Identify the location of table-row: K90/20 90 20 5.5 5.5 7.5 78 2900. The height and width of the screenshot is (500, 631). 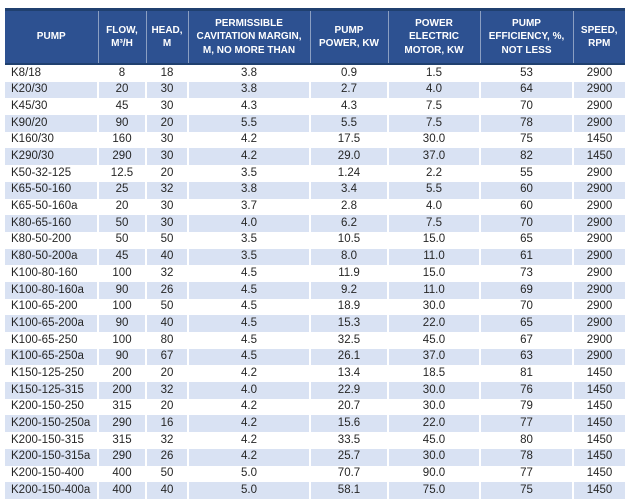
(315, 123).